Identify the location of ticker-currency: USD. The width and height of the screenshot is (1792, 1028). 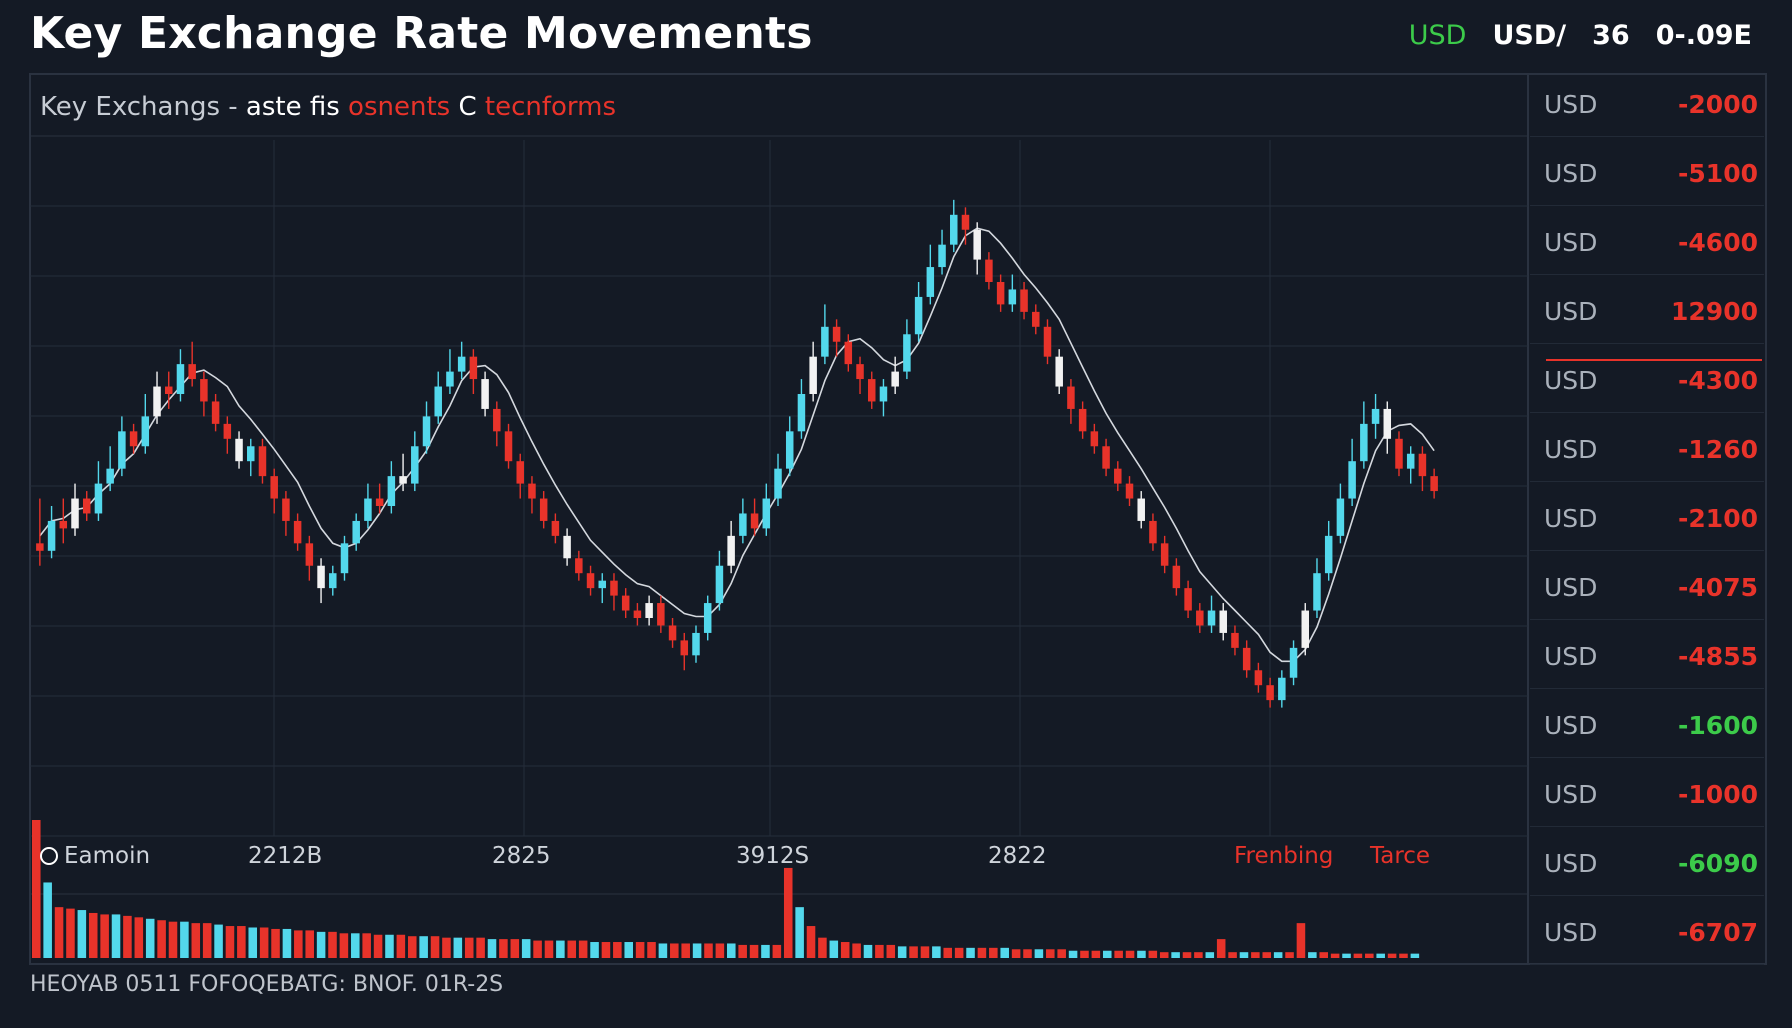
(1437, 35).